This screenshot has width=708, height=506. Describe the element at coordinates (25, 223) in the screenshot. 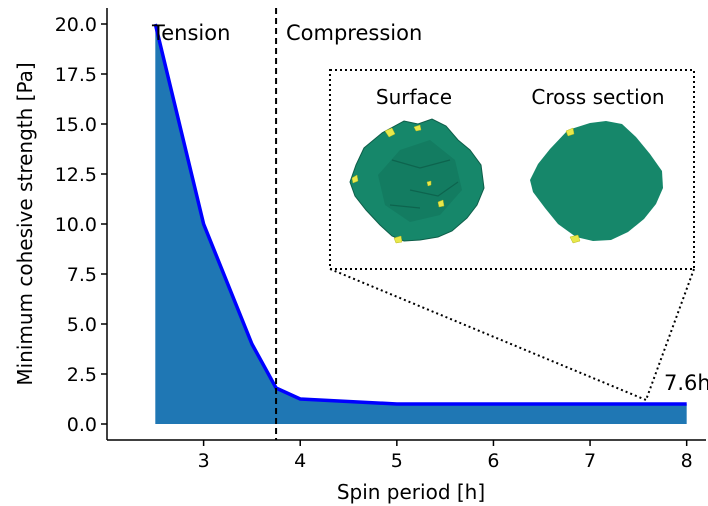

I see `y-axis-label: Minimum cohesive strength [Pa]` at that location.